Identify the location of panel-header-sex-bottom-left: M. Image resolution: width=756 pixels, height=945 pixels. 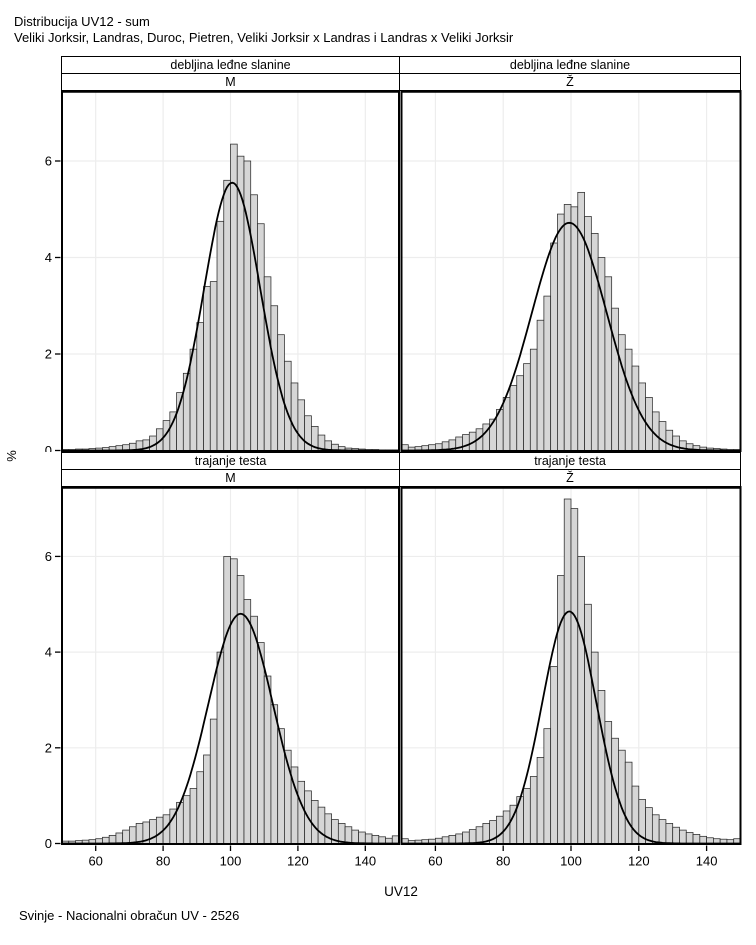
(230, 478).